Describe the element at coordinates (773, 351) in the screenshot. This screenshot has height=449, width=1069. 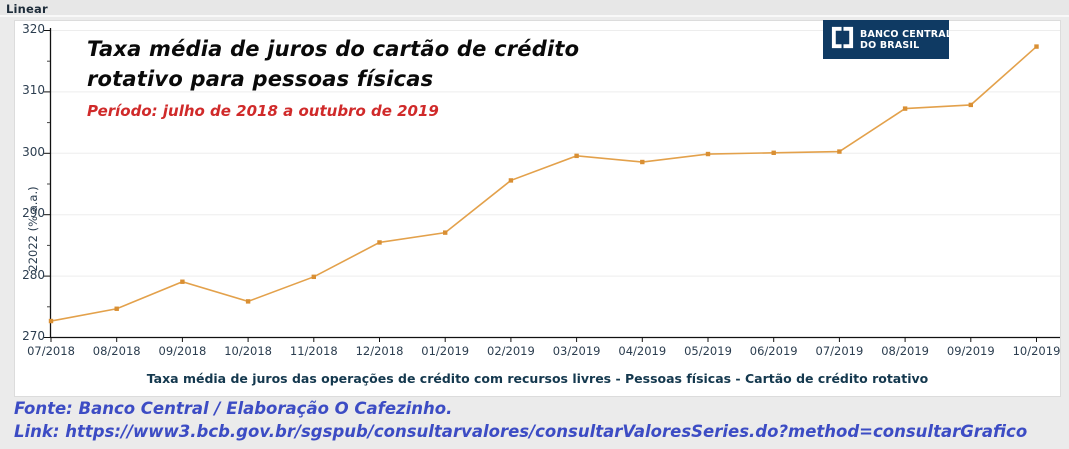
I see `x-tick-label: 06/2019` at that location.